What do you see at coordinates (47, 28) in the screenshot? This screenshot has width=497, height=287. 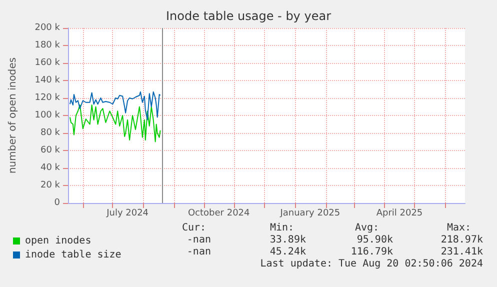 I see `y-tick-label: 200 k` at bounding box center [47, 28].